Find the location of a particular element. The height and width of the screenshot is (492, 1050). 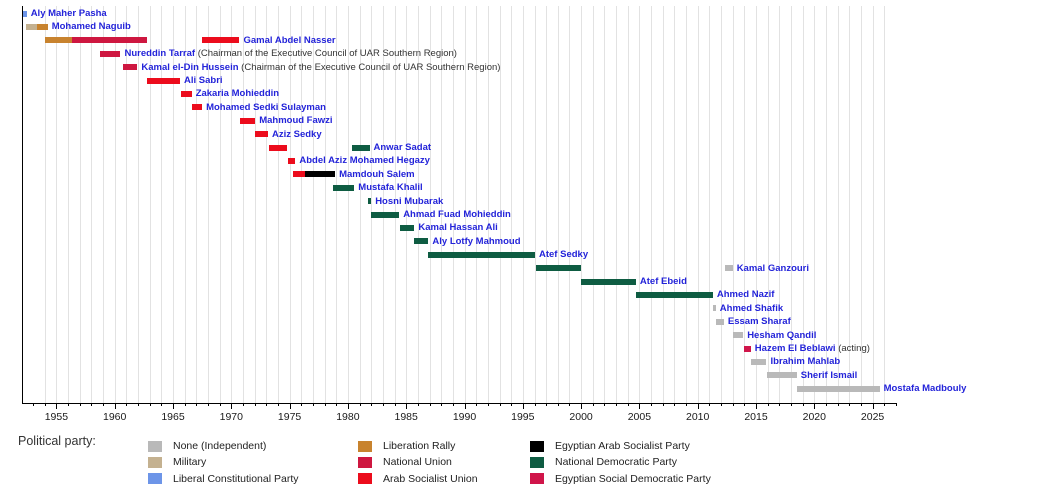

x-tick-label: 1965 is located at coordinates (173, 417).